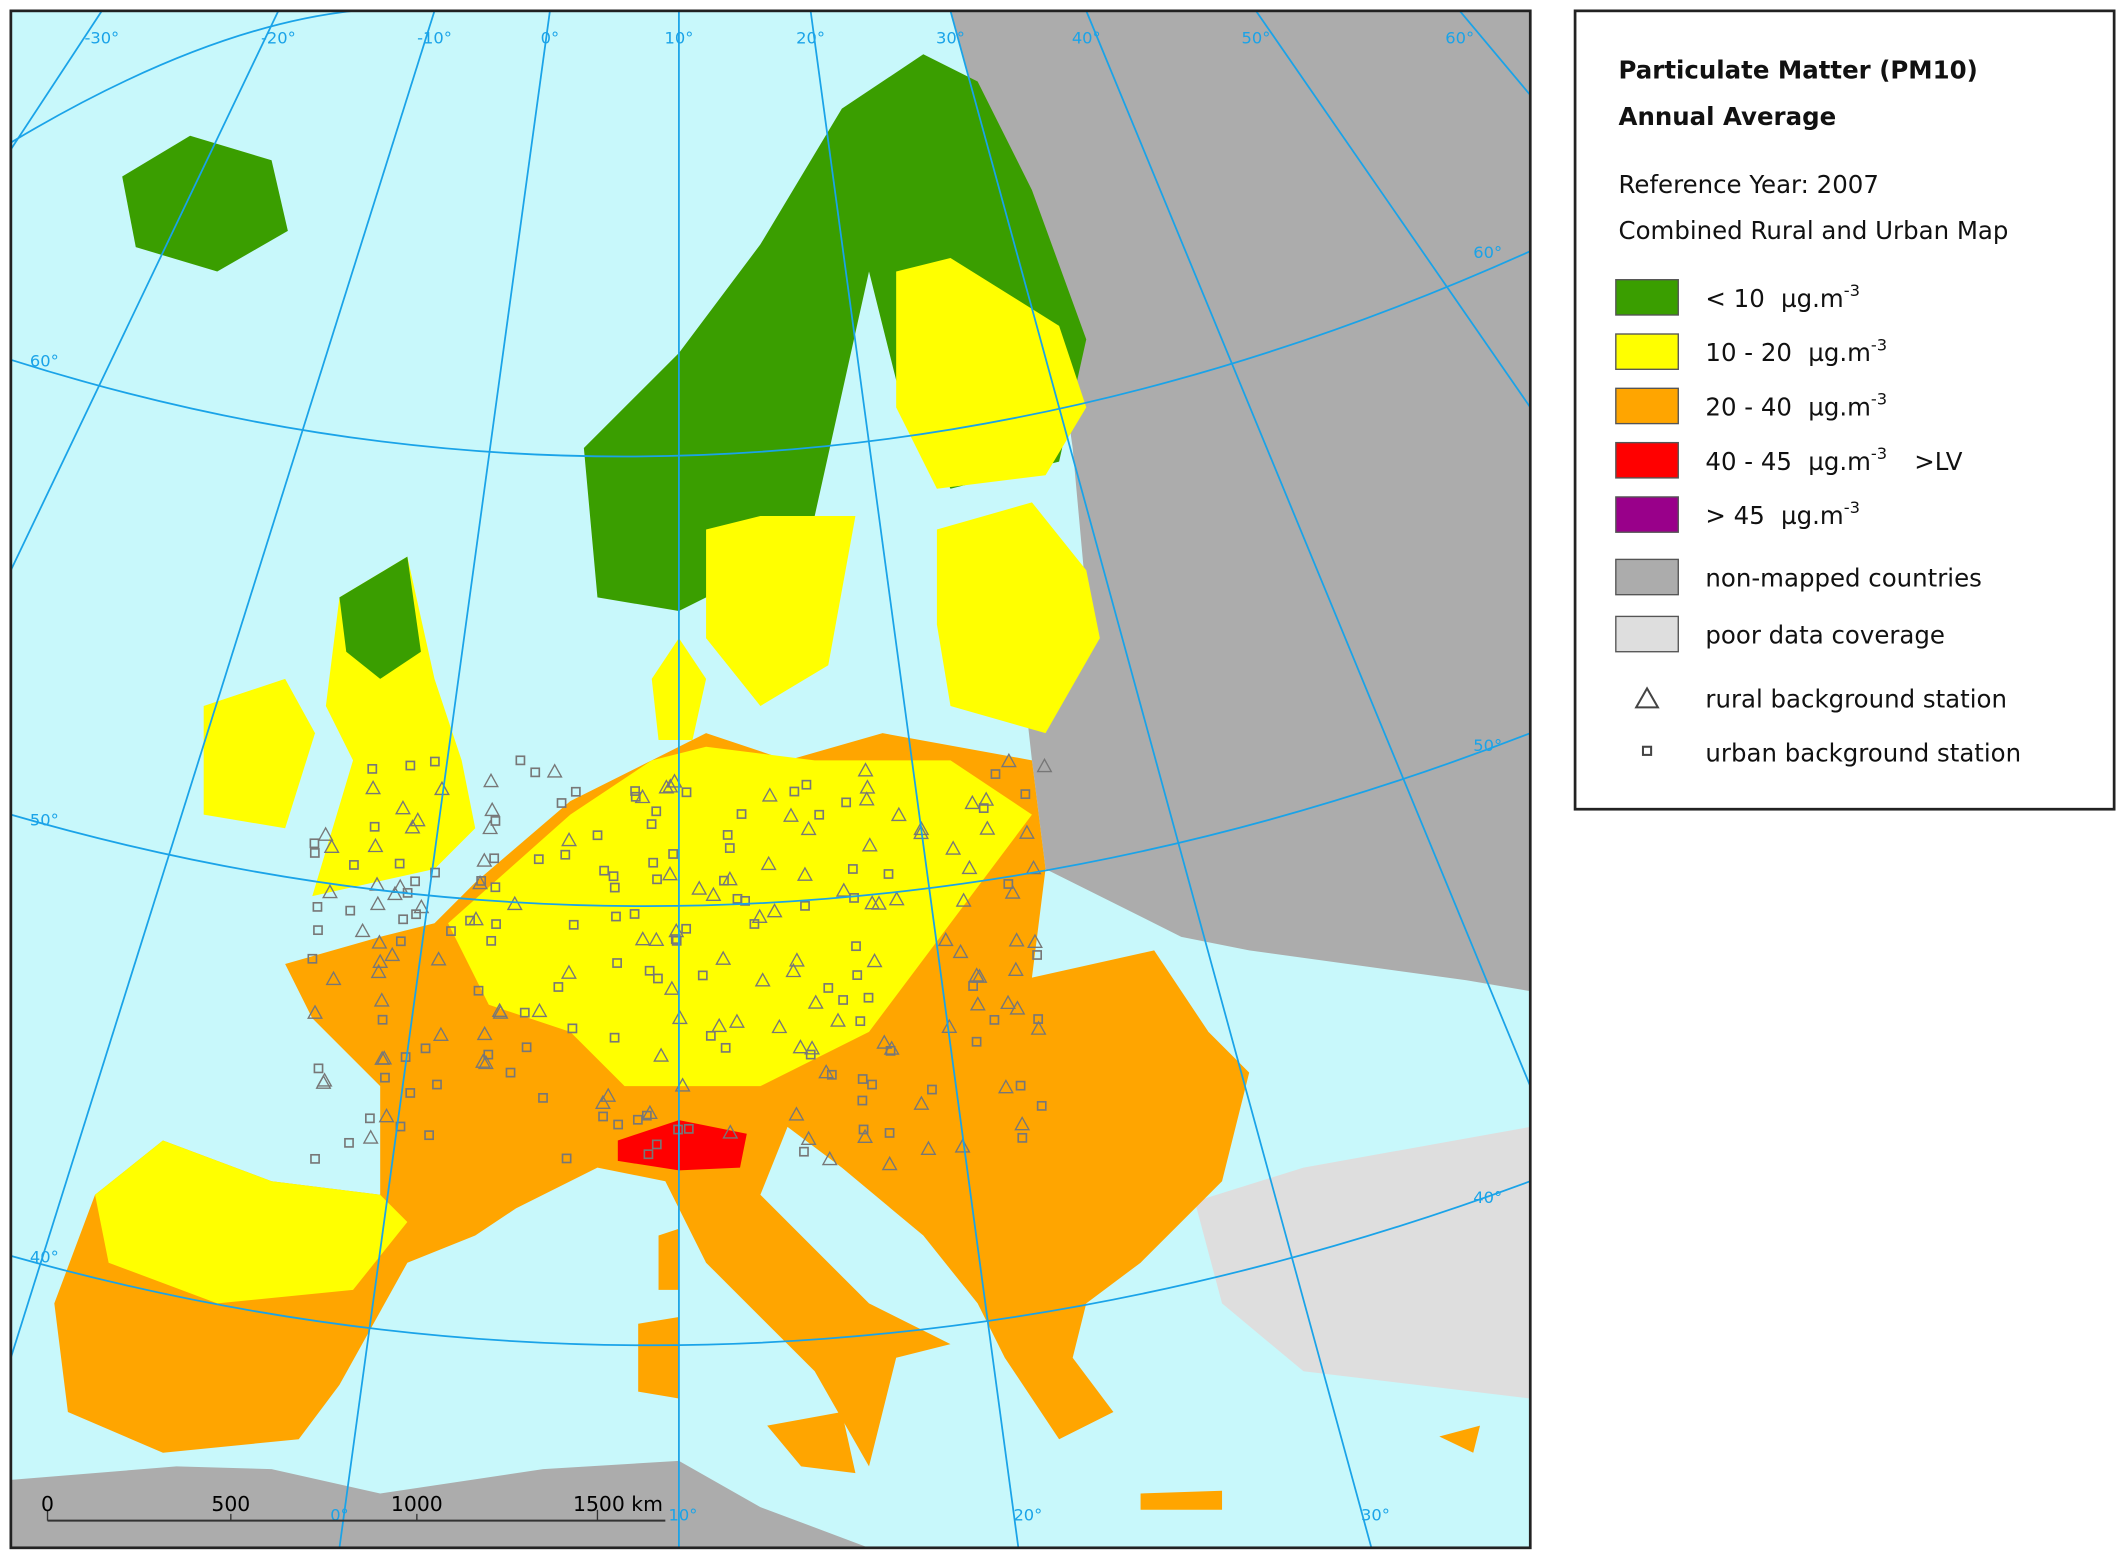 The image size is (2125, 1558). What do you see at coordinates (1181, 1500) in the screenshot?
I see `crete` at bounding box center [1181, 1500].